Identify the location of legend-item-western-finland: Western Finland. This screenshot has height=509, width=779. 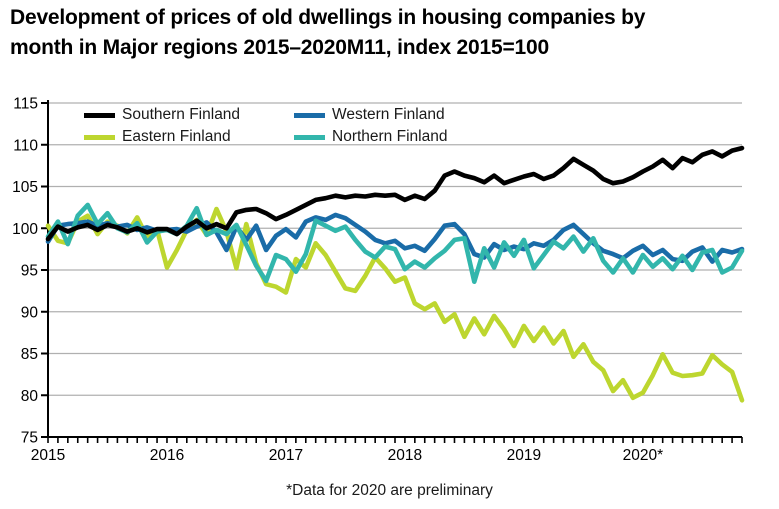
(370, 115).